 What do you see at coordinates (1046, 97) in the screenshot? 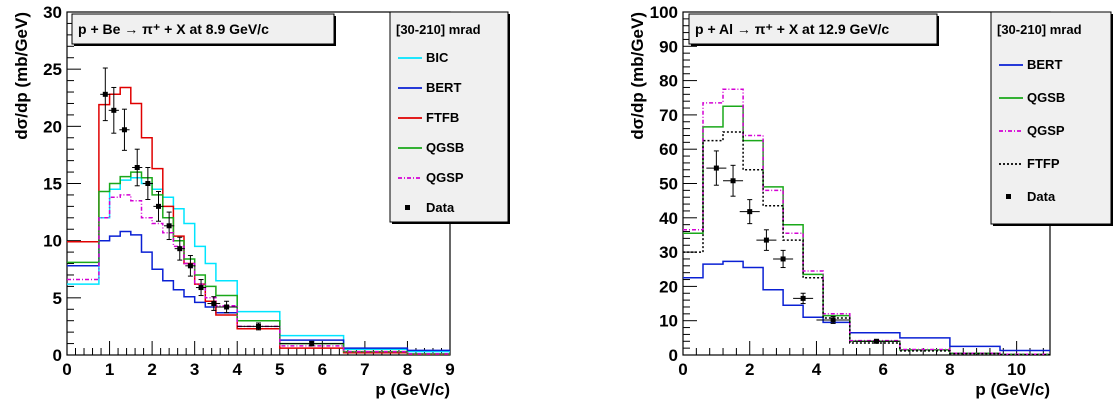
I see `plot-2-legend-label: QGSB` at bounding box center [1046, 97].